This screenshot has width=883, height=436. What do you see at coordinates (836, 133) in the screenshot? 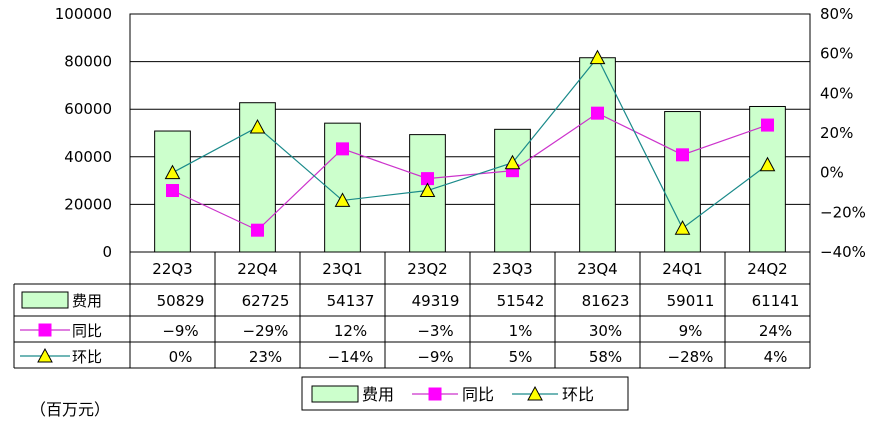
I see `y-right-tick-label: 20%` at bounding box center [836, 133].